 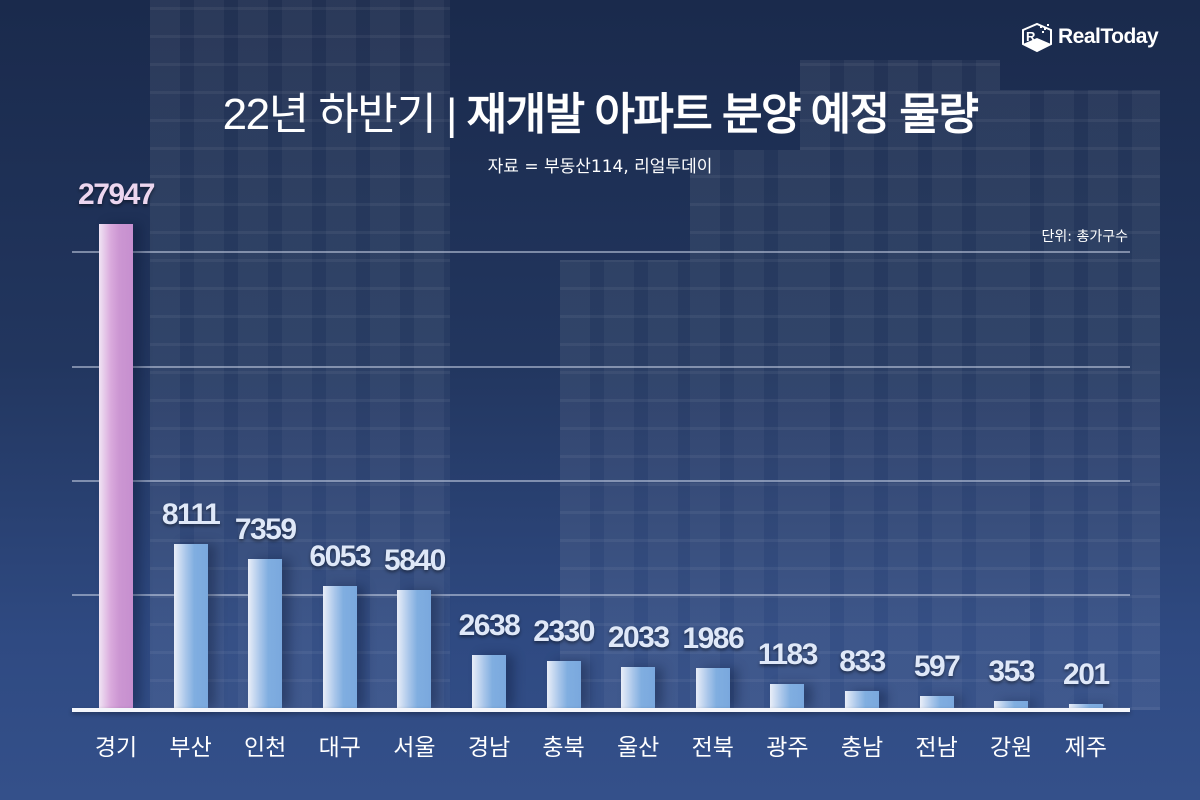 I want to click on bar-충남, so click(x=862, y=699).